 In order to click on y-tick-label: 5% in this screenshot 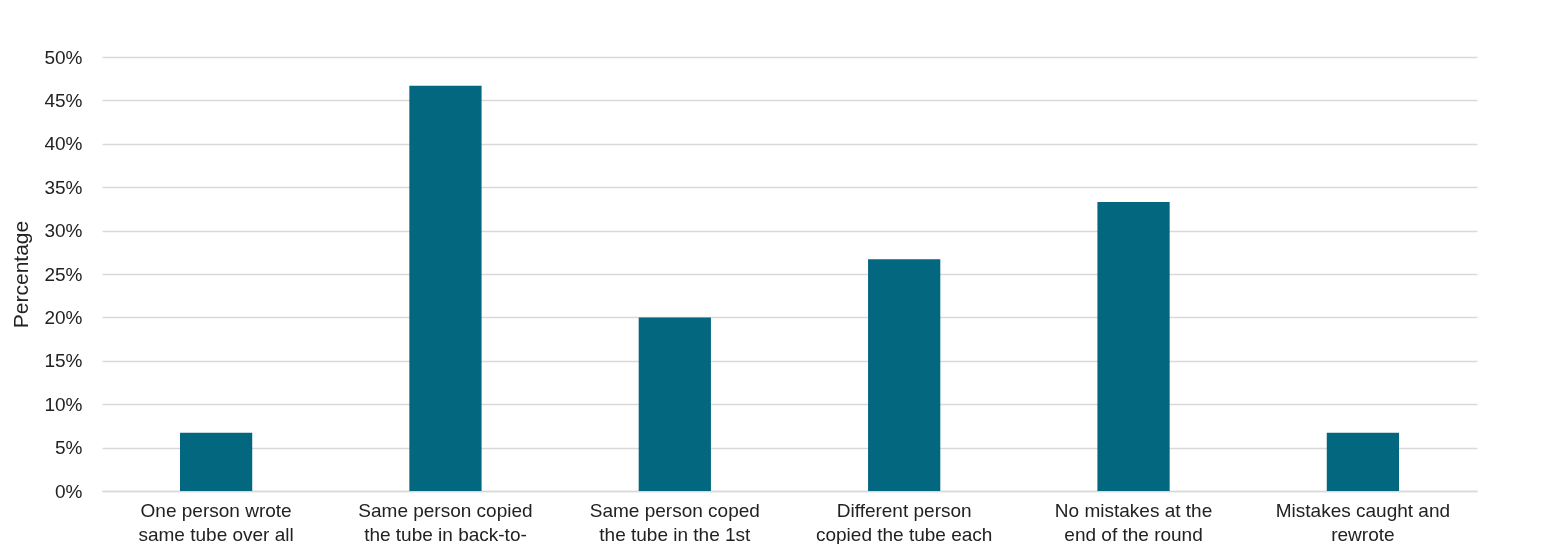, I will do `click(69, 448)`.